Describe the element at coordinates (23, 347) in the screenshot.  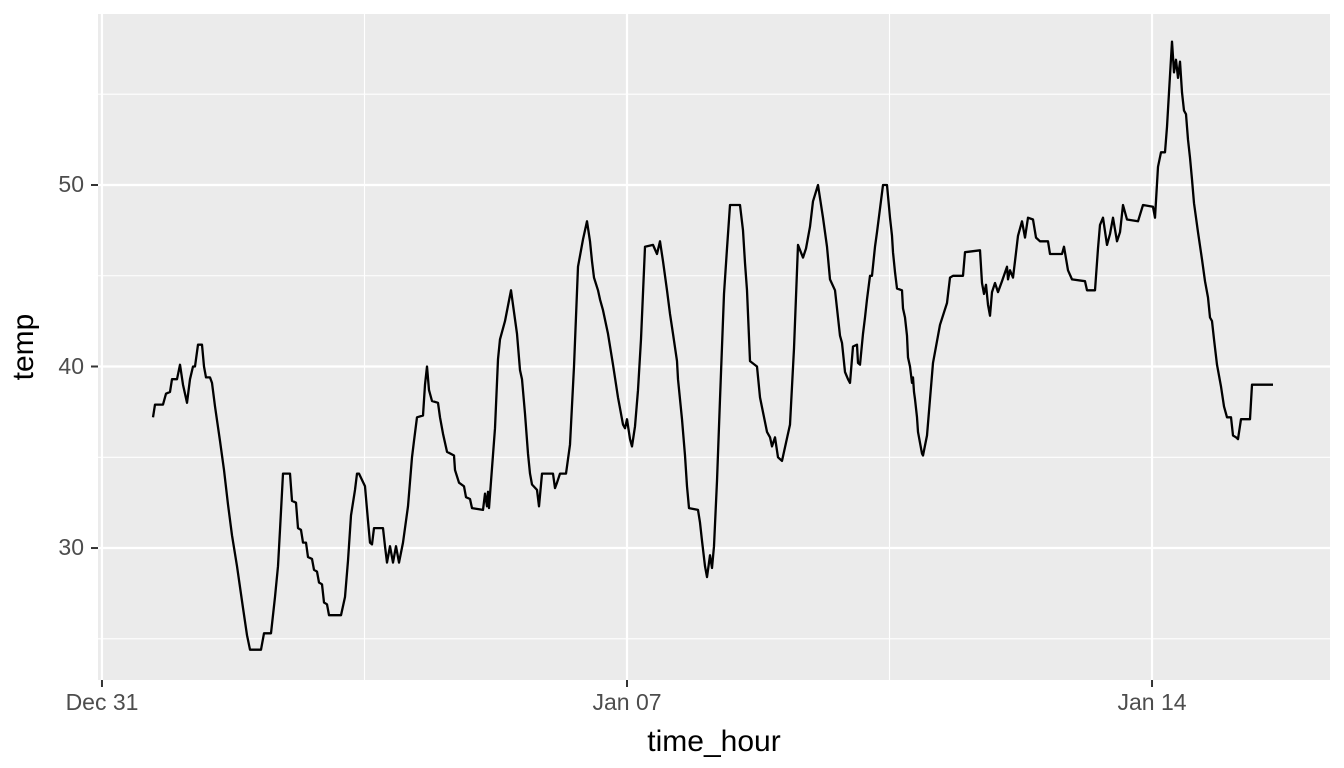
I see `y-axis-title: temp` at that location.